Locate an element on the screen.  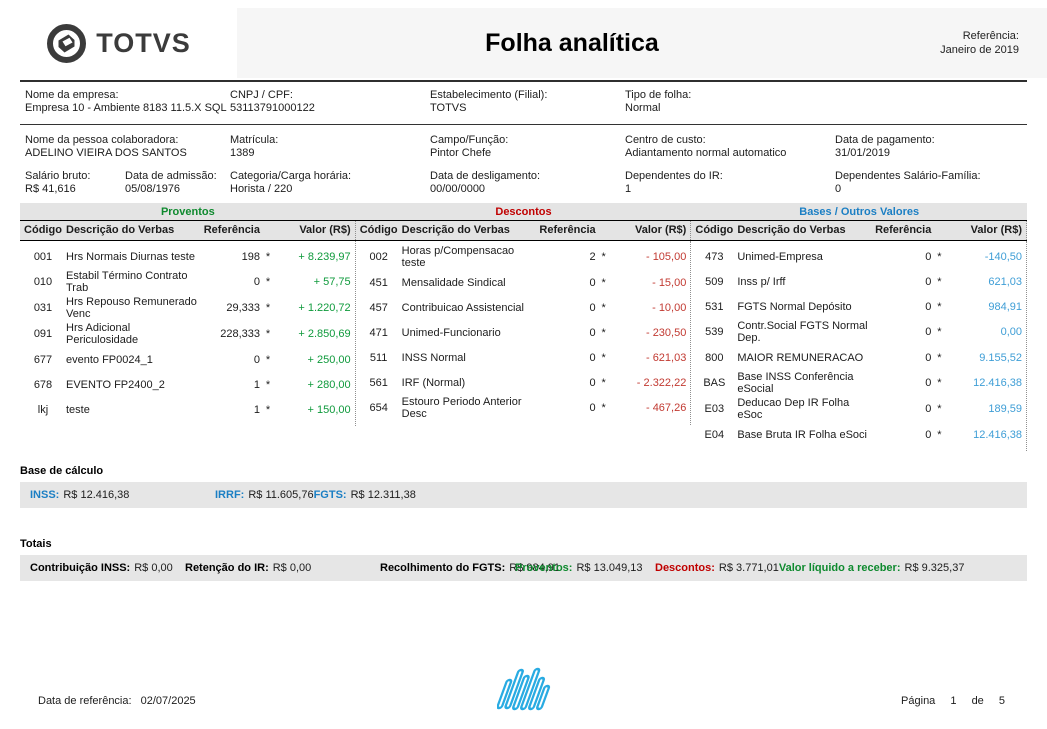
base-calculo-heading: Base de cálculo is located at coordinates (62, 471).